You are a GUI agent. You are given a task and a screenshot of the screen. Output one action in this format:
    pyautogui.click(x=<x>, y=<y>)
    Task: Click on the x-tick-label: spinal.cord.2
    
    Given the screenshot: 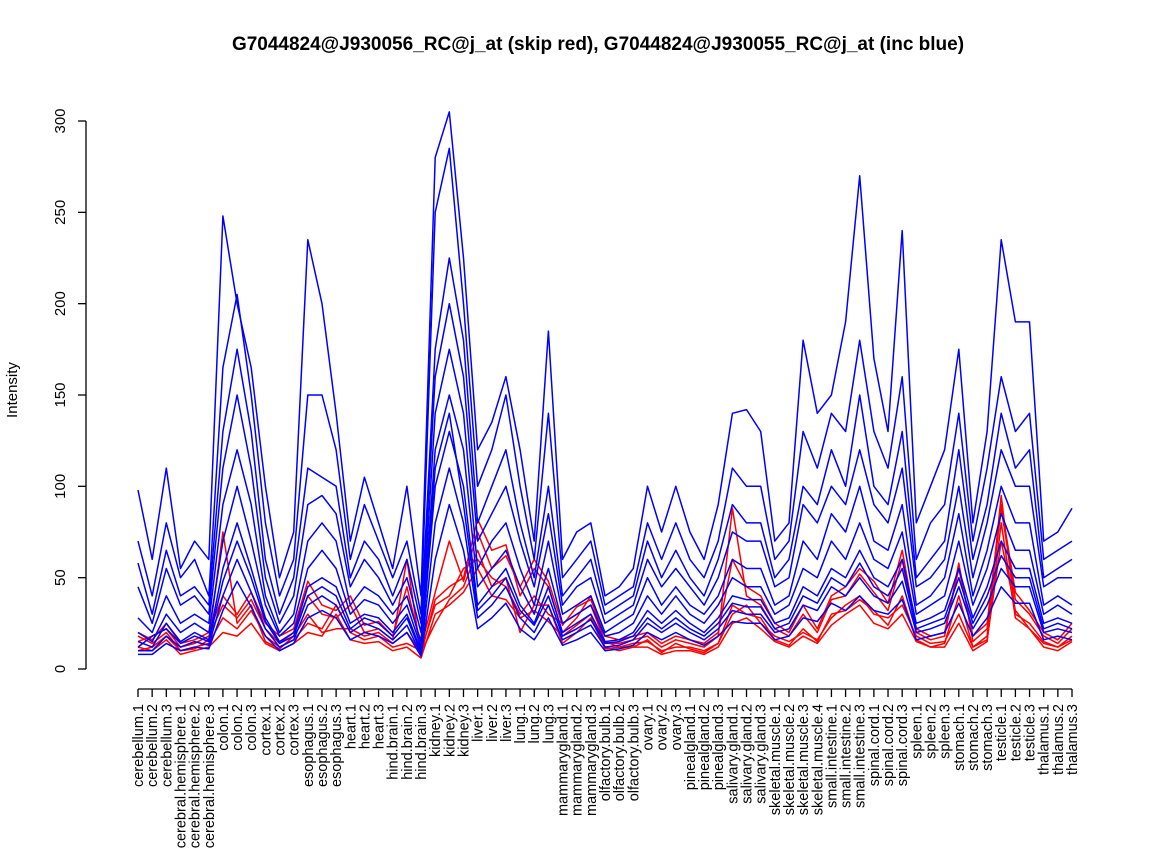 What is the action you would take?
    pyautogui.click(x=889, y=745)
    